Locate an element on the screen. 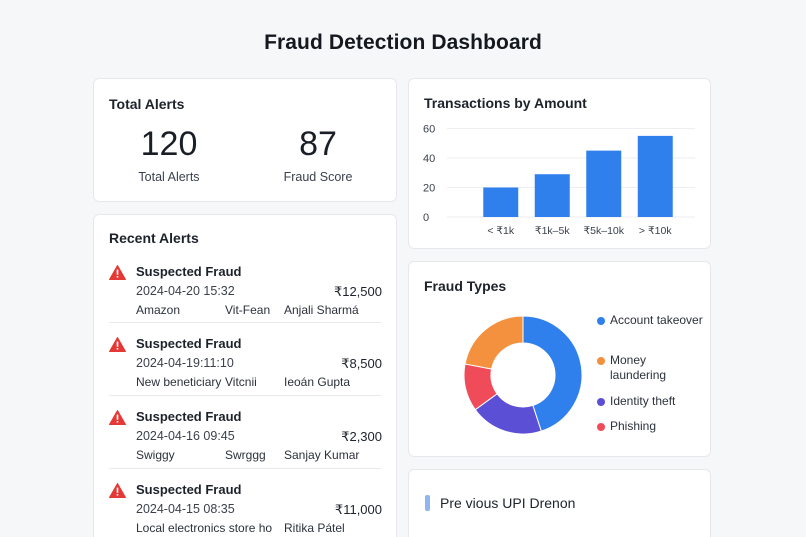 Image resolution: width=806 pixels, height=537 pixels. stat-label: Fraud Score is located at coordinates (318, 177).